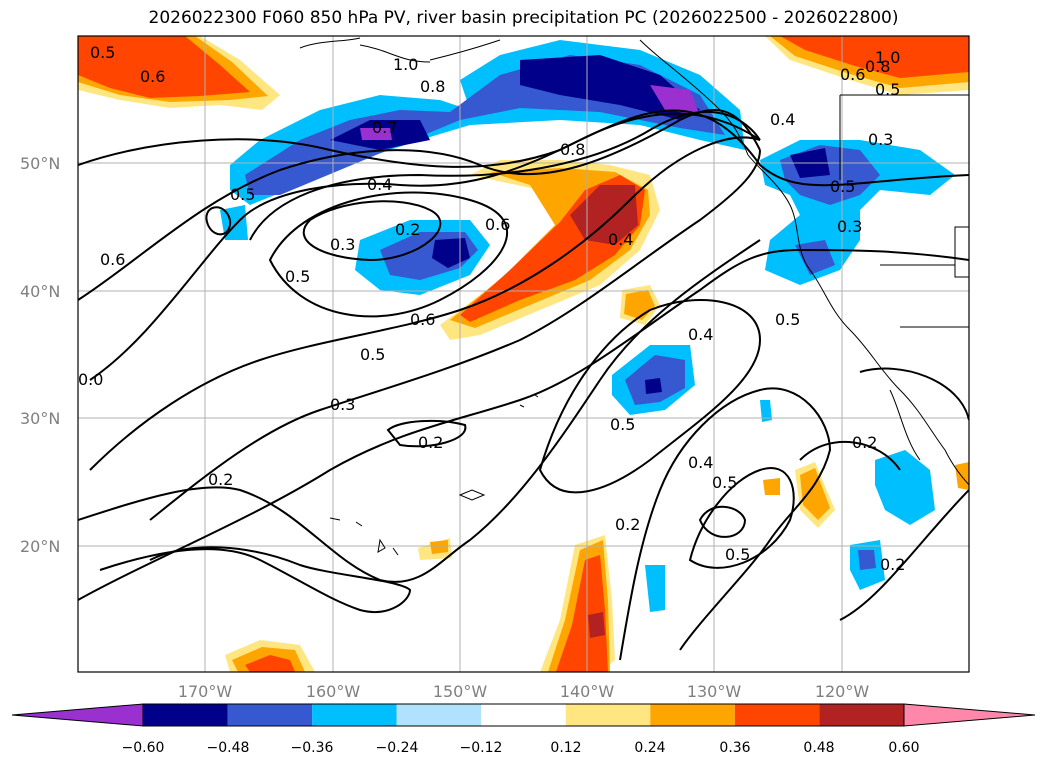 The height and width of the screenshot is (765, 1047). What do you see at coordinates (565, 748) in the screenshot?
I see `colorbar-tick-label: 0.12` at bounding box center [565, 748].